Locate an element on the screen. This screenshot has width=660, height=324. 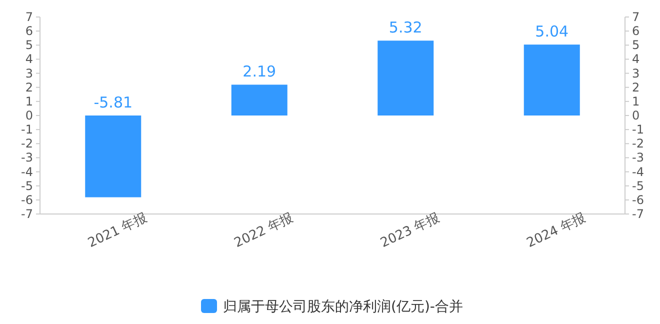
y-tick-label: 4 is located at coordinates (29, 59).